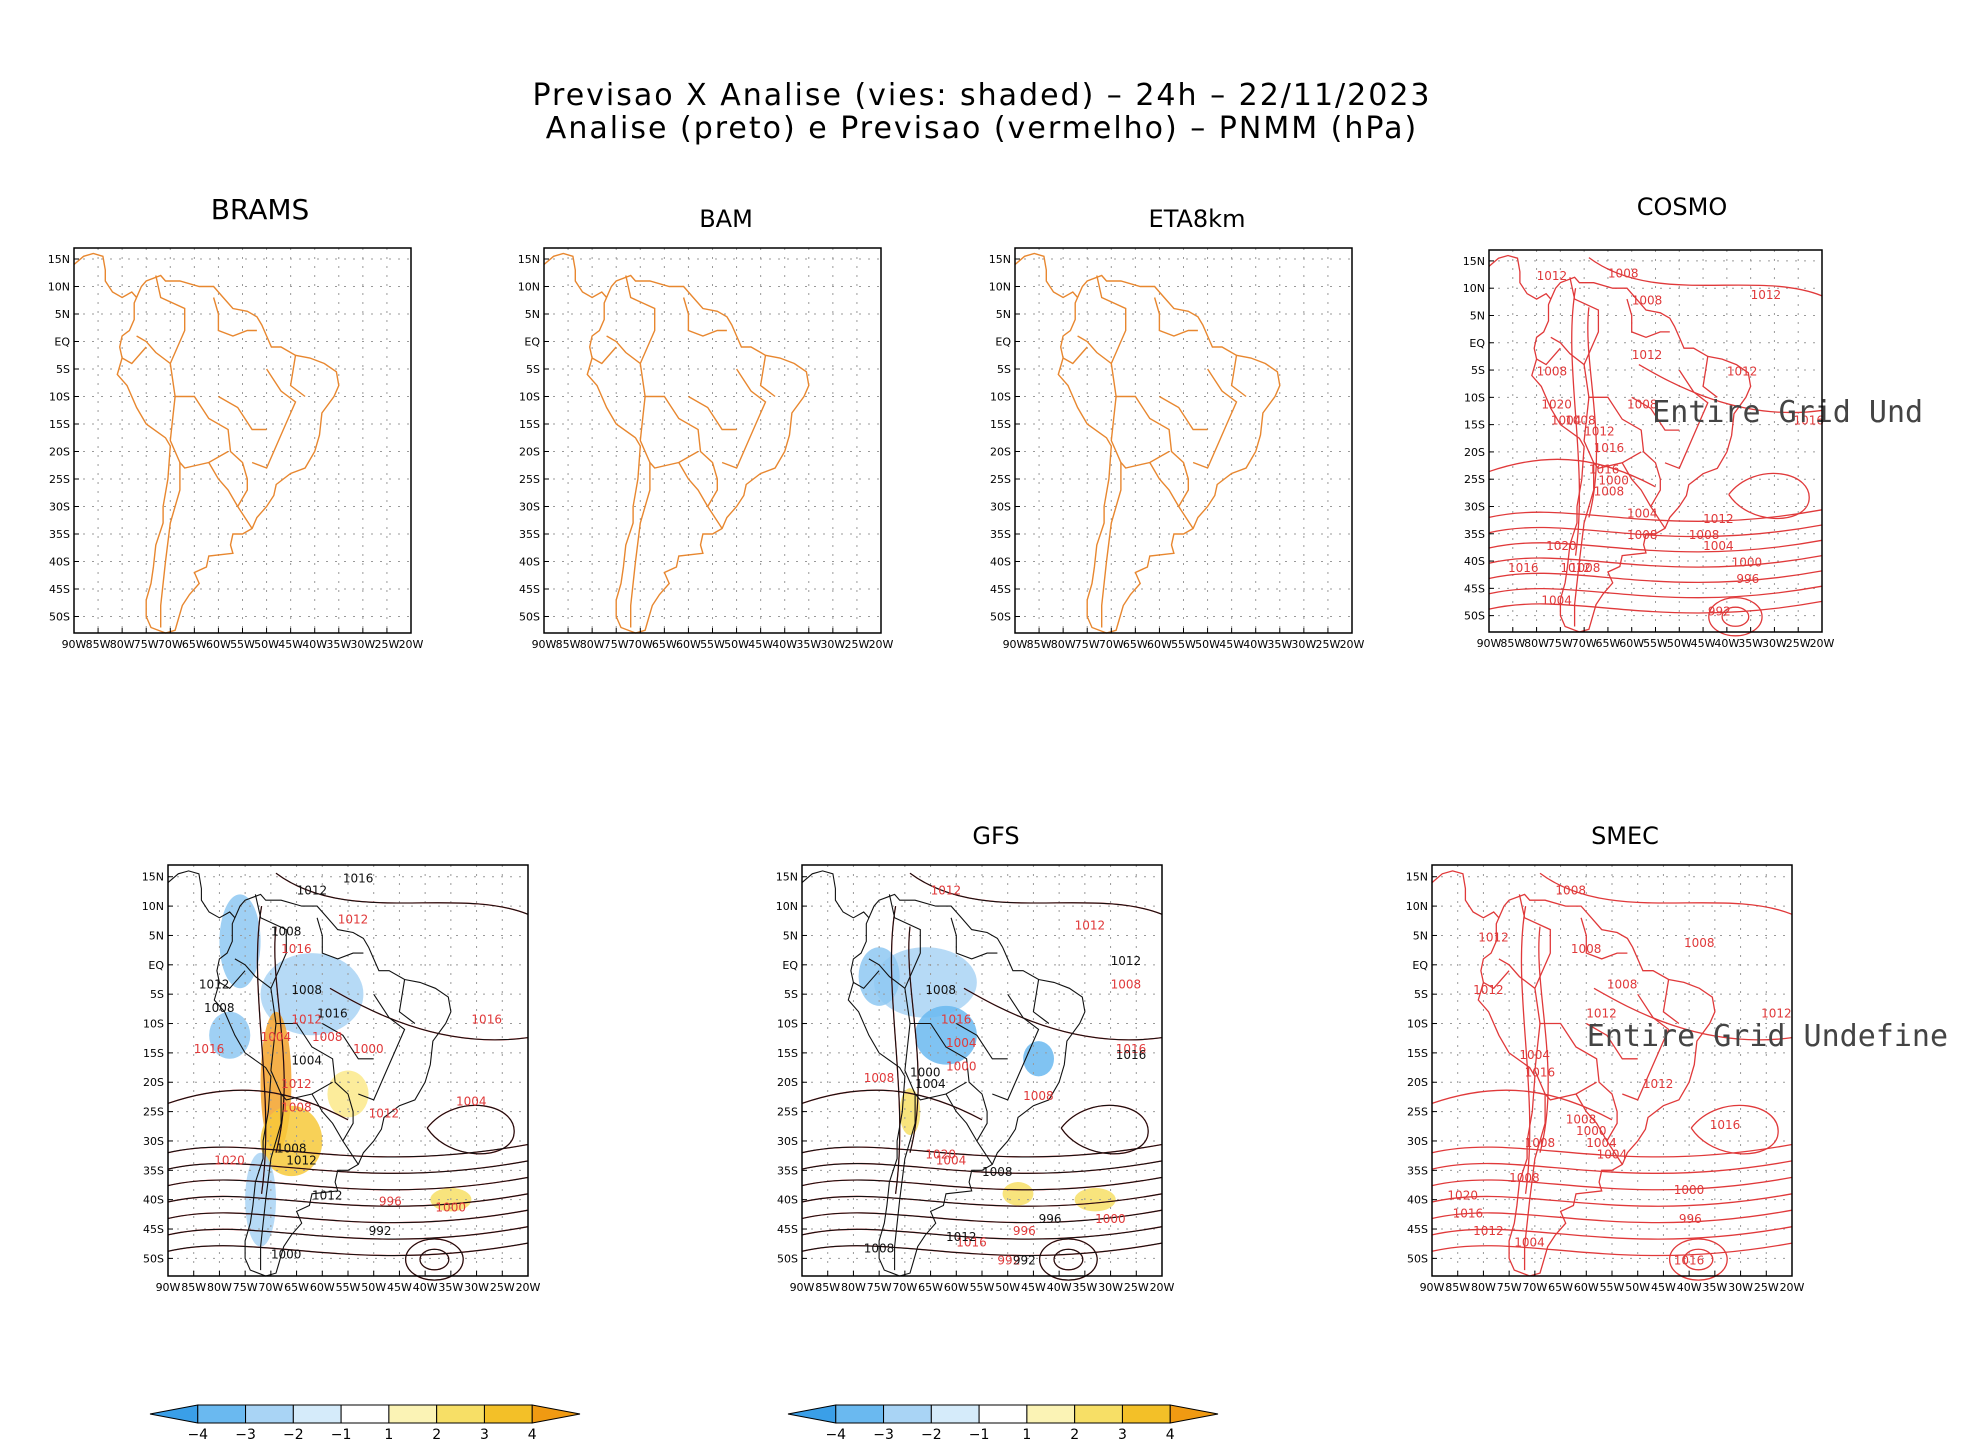 This screenshot has width=1964, height=1449. What do you see at coordinates (296, 1287) in the screenshot?
I see `lon-tick-label: 65W` at bounding box center [296, 1287].